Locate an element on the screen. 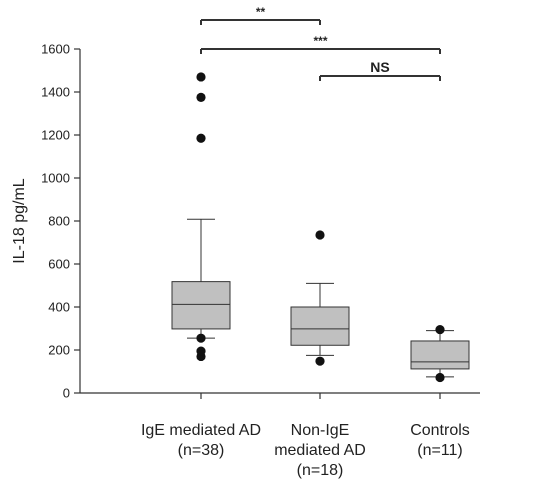 The image size is (555, 479). y-axis-label: IL-18 pg/mL is located at coordinates (19, 220).